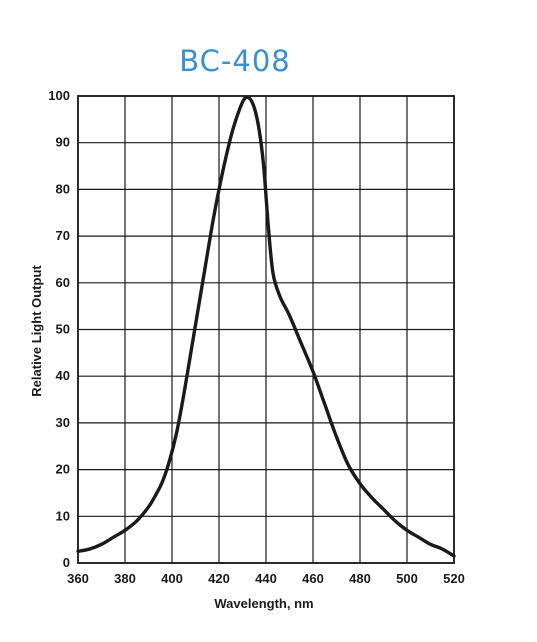 The width and height of the screenshot is (537, 642). Describe the element at coordinates (360, 578) in the screenshot. I see `x-tick-label: 480` at that location.